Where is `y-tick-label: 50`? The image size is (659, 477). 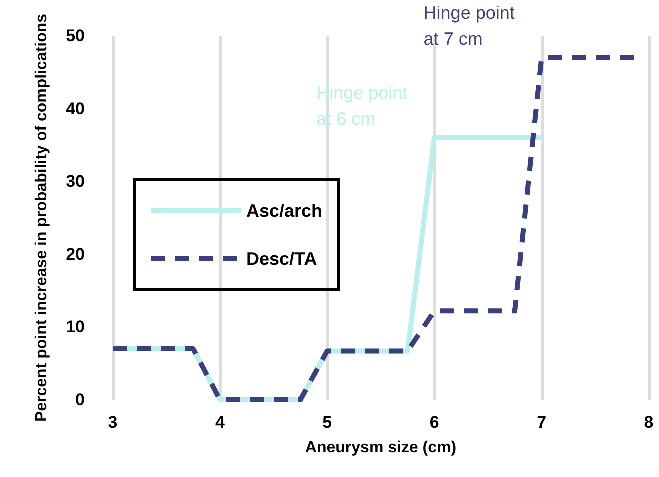 y-tick-label: 50 is located at coordinates (75, 36).